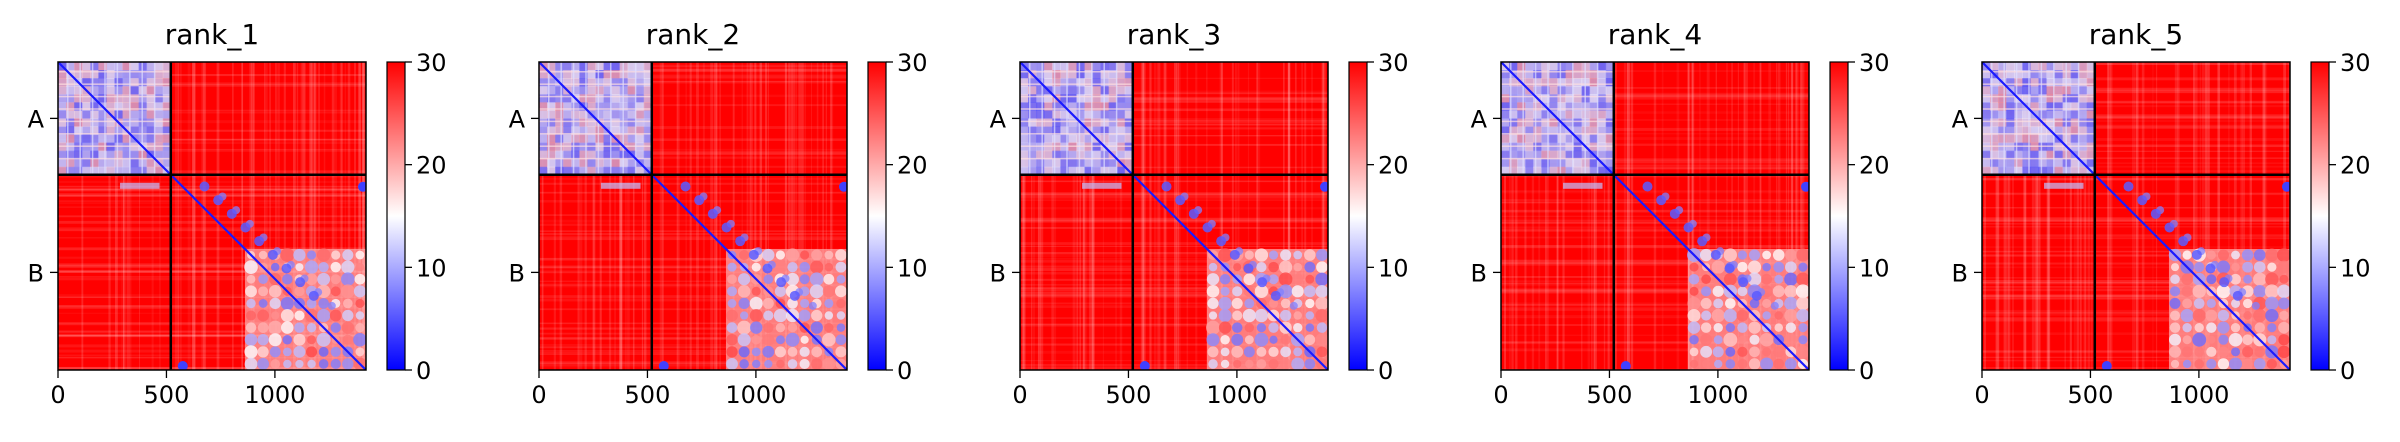 The width and height of the screenshot is (2400, 442). Describe the element at coordinates (212, 34) in the screenshot. I see `chart-title: rank_1` at that location.